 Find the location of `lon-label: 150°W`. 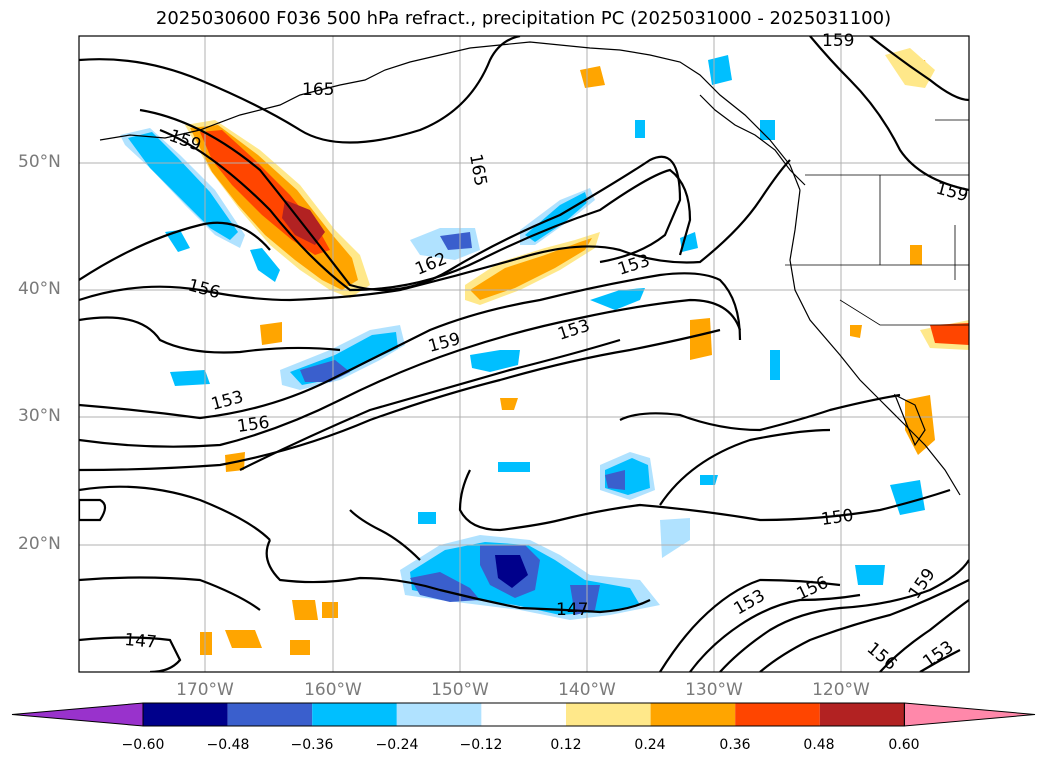

lon-label: 150°W is located at coordinates (460, 690).